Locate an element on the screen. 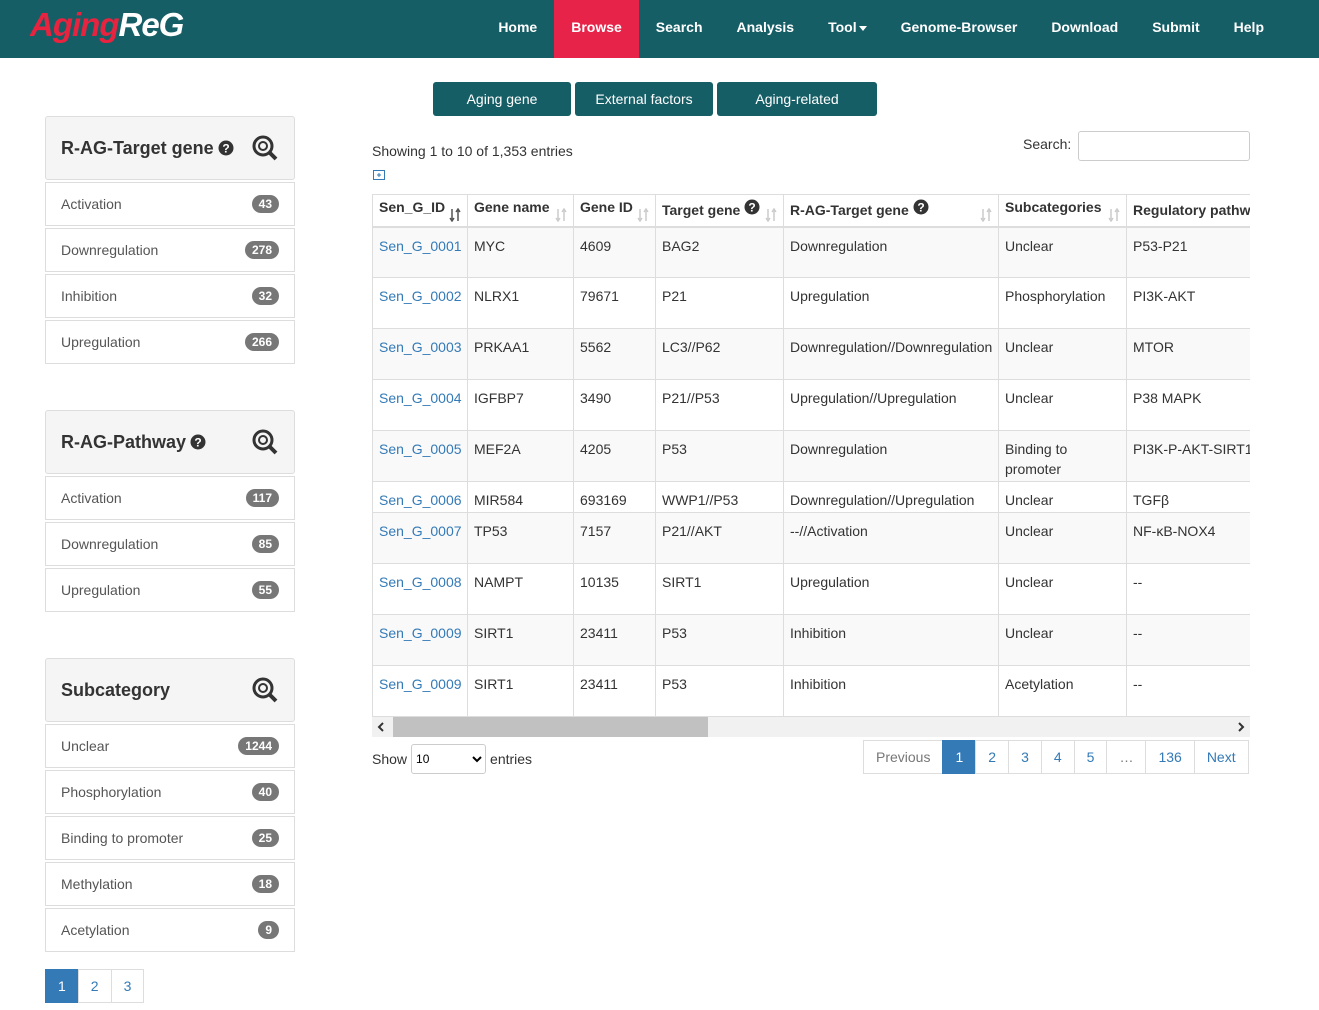 The image size is (1319, 1010). logo: AgingReG is located at coordinates (107, 25).